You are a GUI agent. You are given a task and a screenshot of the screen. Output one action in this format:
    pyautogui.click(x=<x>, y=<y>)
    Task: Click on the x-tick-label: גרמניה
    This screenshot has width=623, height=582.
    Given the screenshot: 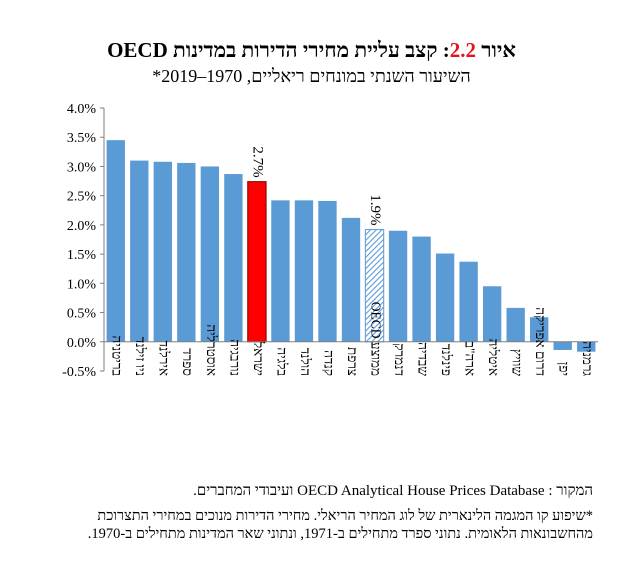 What is the action you would take?
    pyautogui.click(x=587, y=358)
    